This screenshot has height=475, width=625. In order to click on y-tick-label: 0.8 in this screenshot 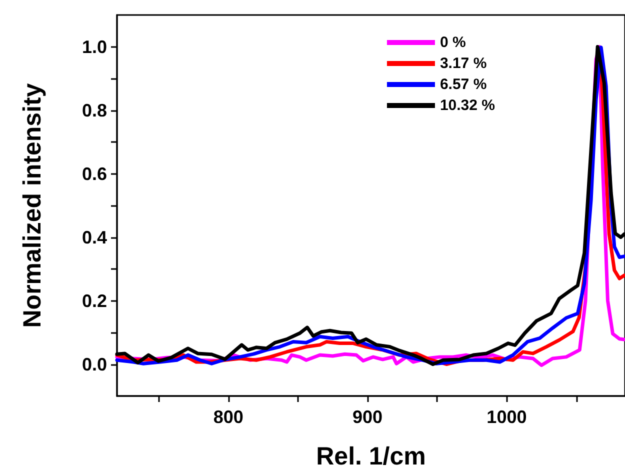, I will do `click(94, 110)`.